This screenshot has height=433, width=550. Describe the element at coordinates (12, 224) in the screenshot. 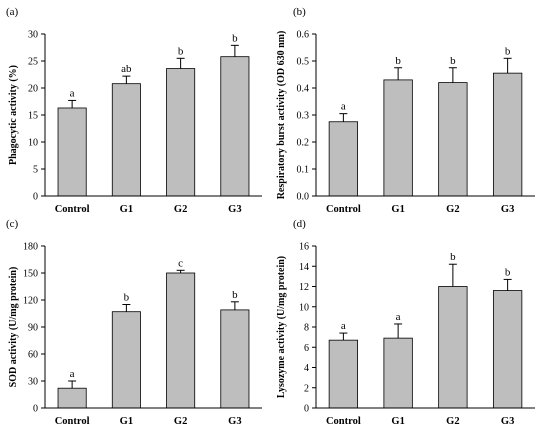

I see `panel-label: (c)` at that location.